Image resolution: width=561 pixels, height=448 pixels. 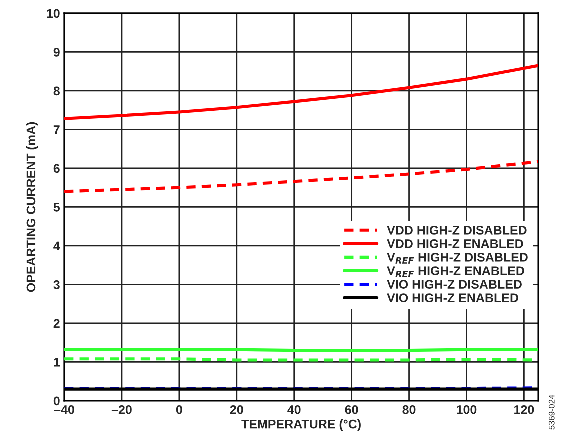 I want to click on x-tick-label: 60, so click(x=351, y=409).